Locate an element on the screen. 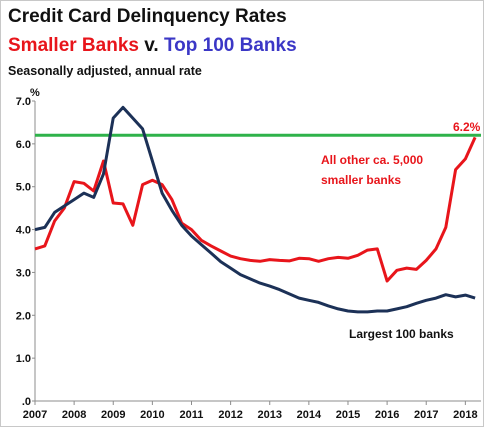 Image resolution: width=484 pixels, height=427 pixels. y-tick-label: 7.0 is located at coordinates (23, 102).